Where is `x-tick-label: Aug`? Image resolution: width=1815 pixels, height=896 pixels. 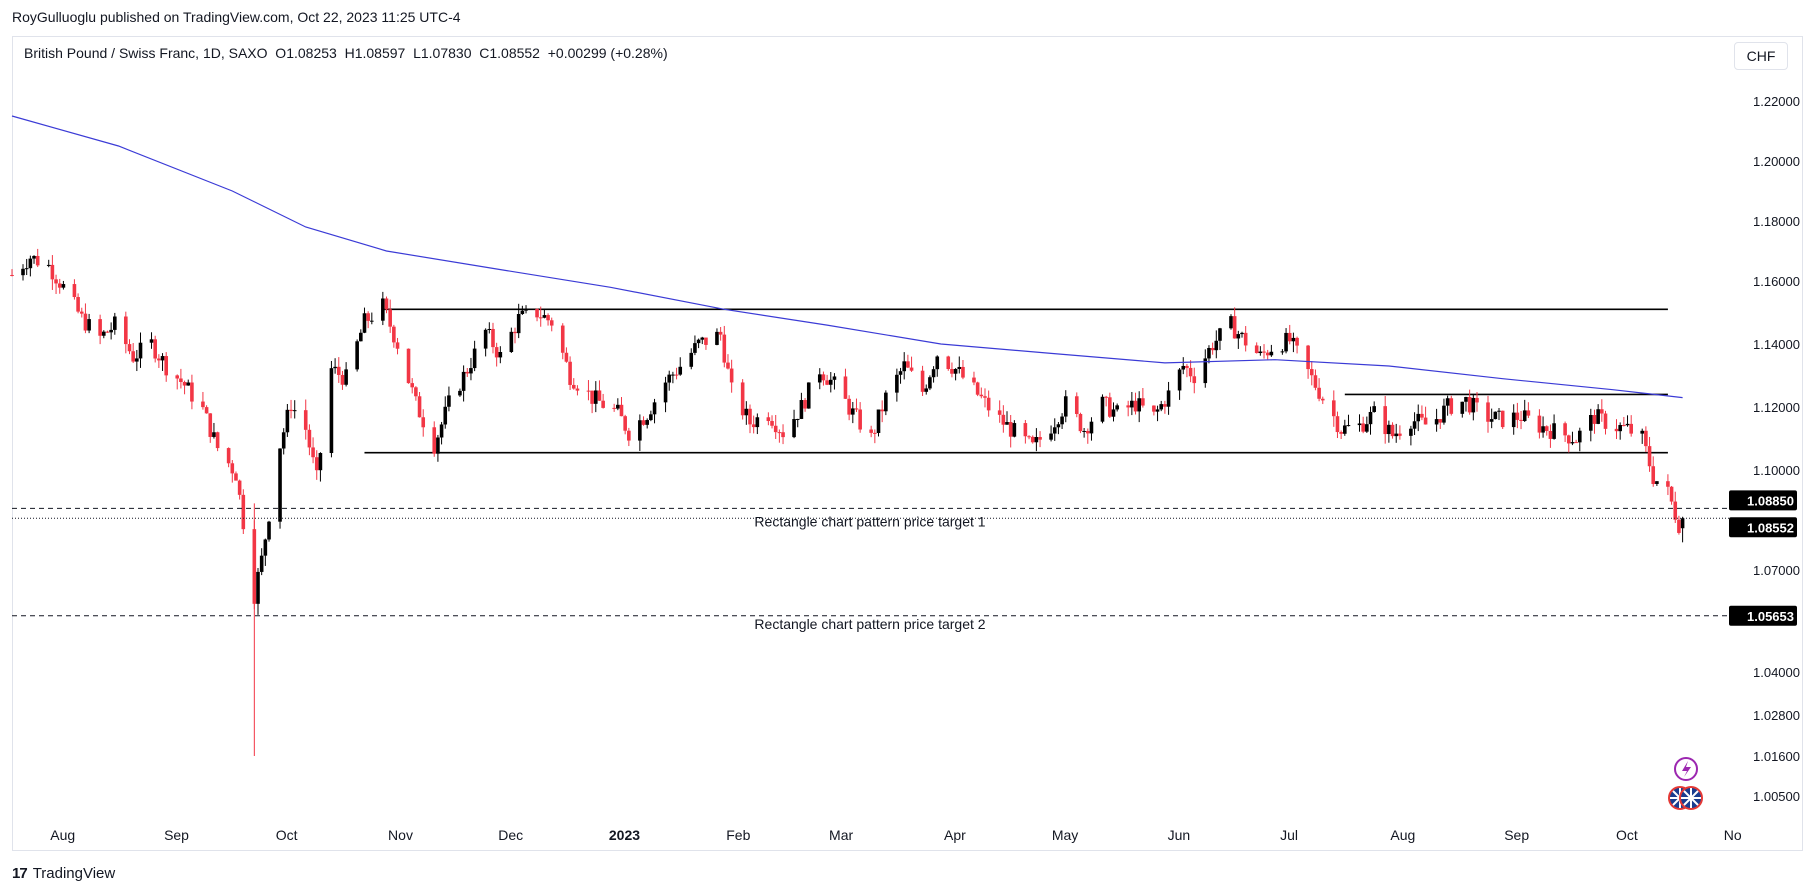
x-tick-label: Aug is located at coordinates (1402, 835).